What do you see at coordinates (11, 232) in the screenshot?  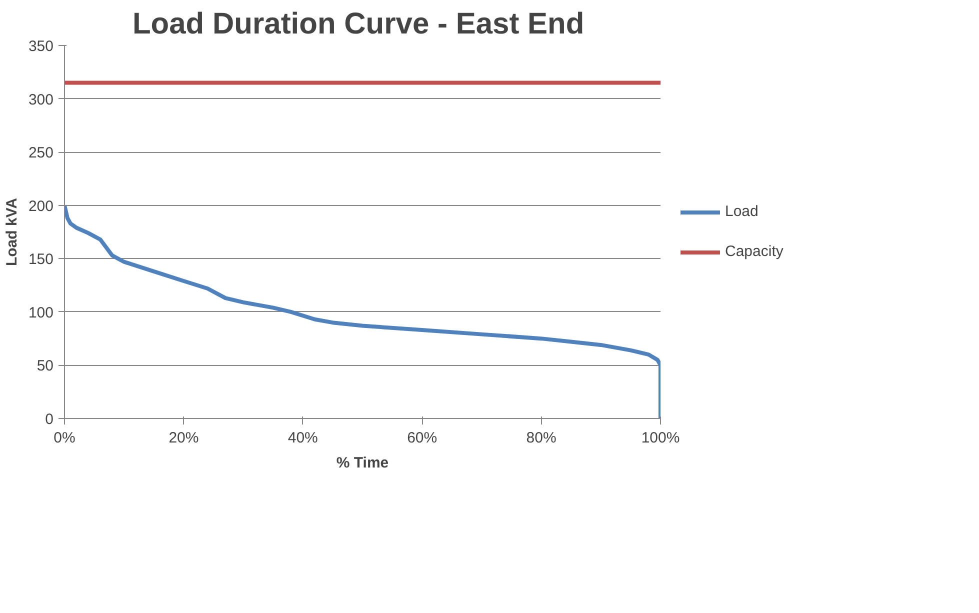 I see `y-axis-title: Load kVA` at bounding box center [11, 232].